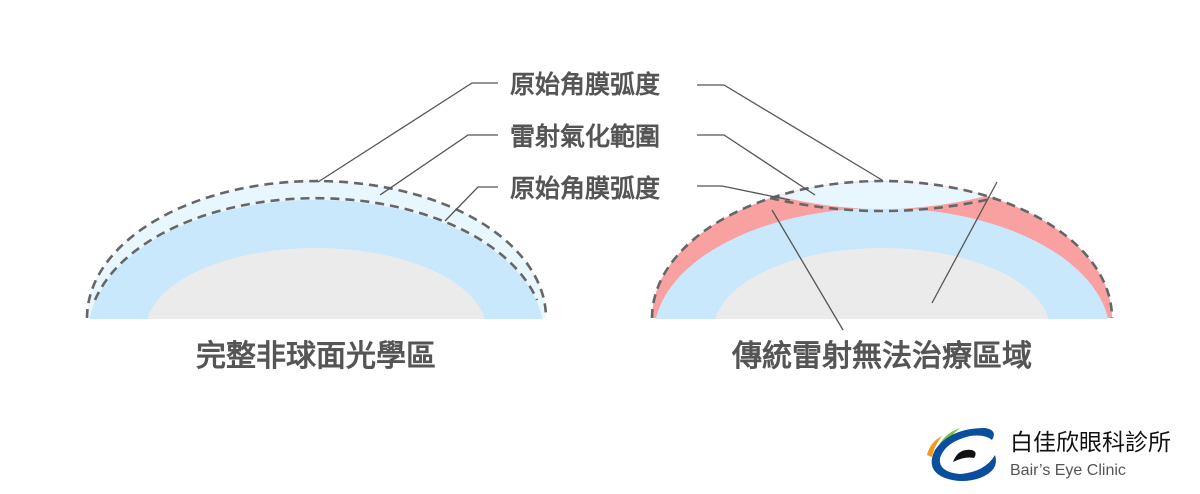 The image size is (1200, 494). I want to click on clinic-logo: 白佳欣眼科診所 Bair’s Eye Clinic, so click(1049, 454).